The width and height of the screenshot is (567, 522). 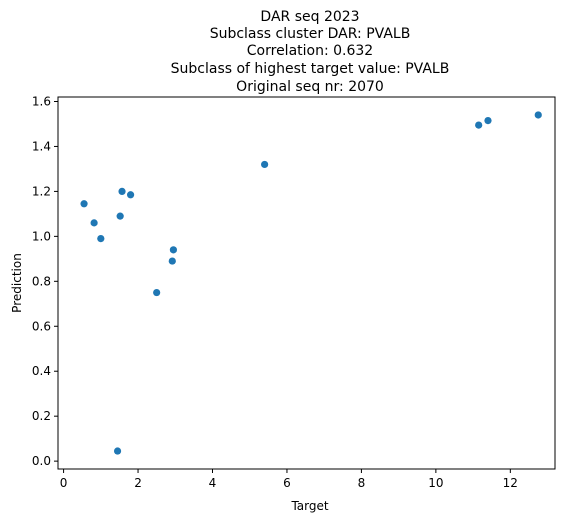 What do you see at coordinates (41, 281) in the screenshot?
I see `y-tick-label: 0.8` at bounding box center [41, 281].